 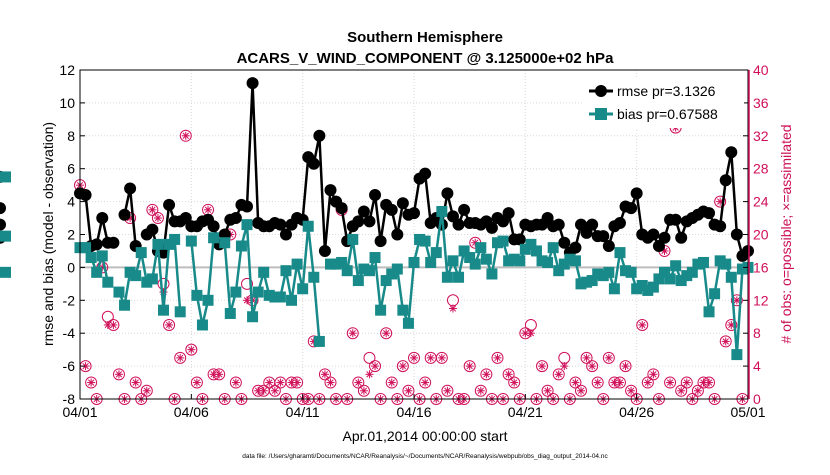 I want to click on y2-tick-label: 32, so click(x=761, y=136).